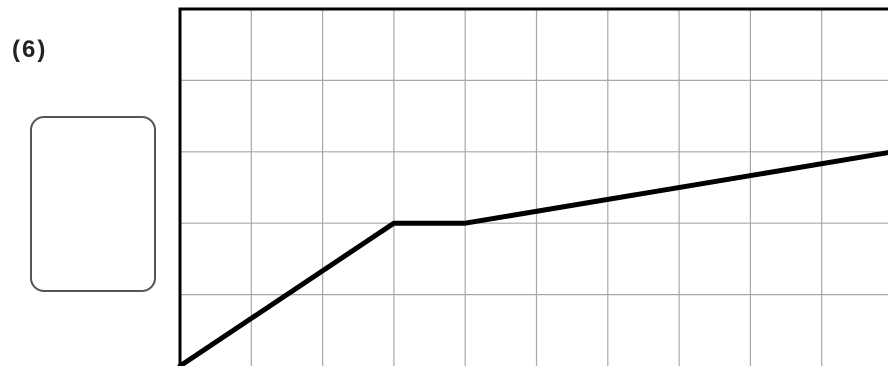 Image resolution: width=888 pixels, height=366 pixels. What do you see at coordinates (93, 204) in the screenshot?
I see `answer-box` at bounding box center [93, 204].